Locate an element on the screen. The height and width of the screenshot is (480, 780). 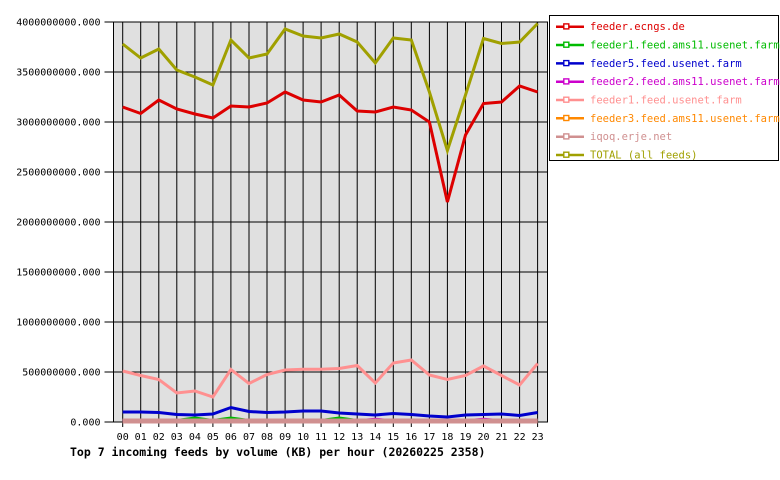
legend-entry-feeder1-feed-ams11-usenet-farm: feeder1.feed.ams11.usenet.farm is located at coordinates (668, 46).